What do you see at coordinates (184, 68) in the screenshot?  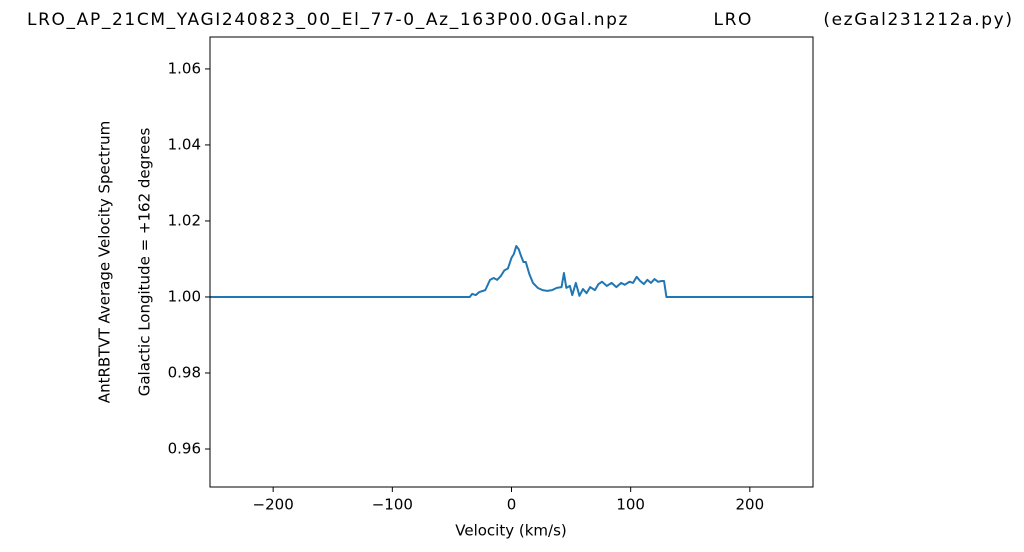 I see `y-tick-label: 1.06` at bounding box center [184, 68].